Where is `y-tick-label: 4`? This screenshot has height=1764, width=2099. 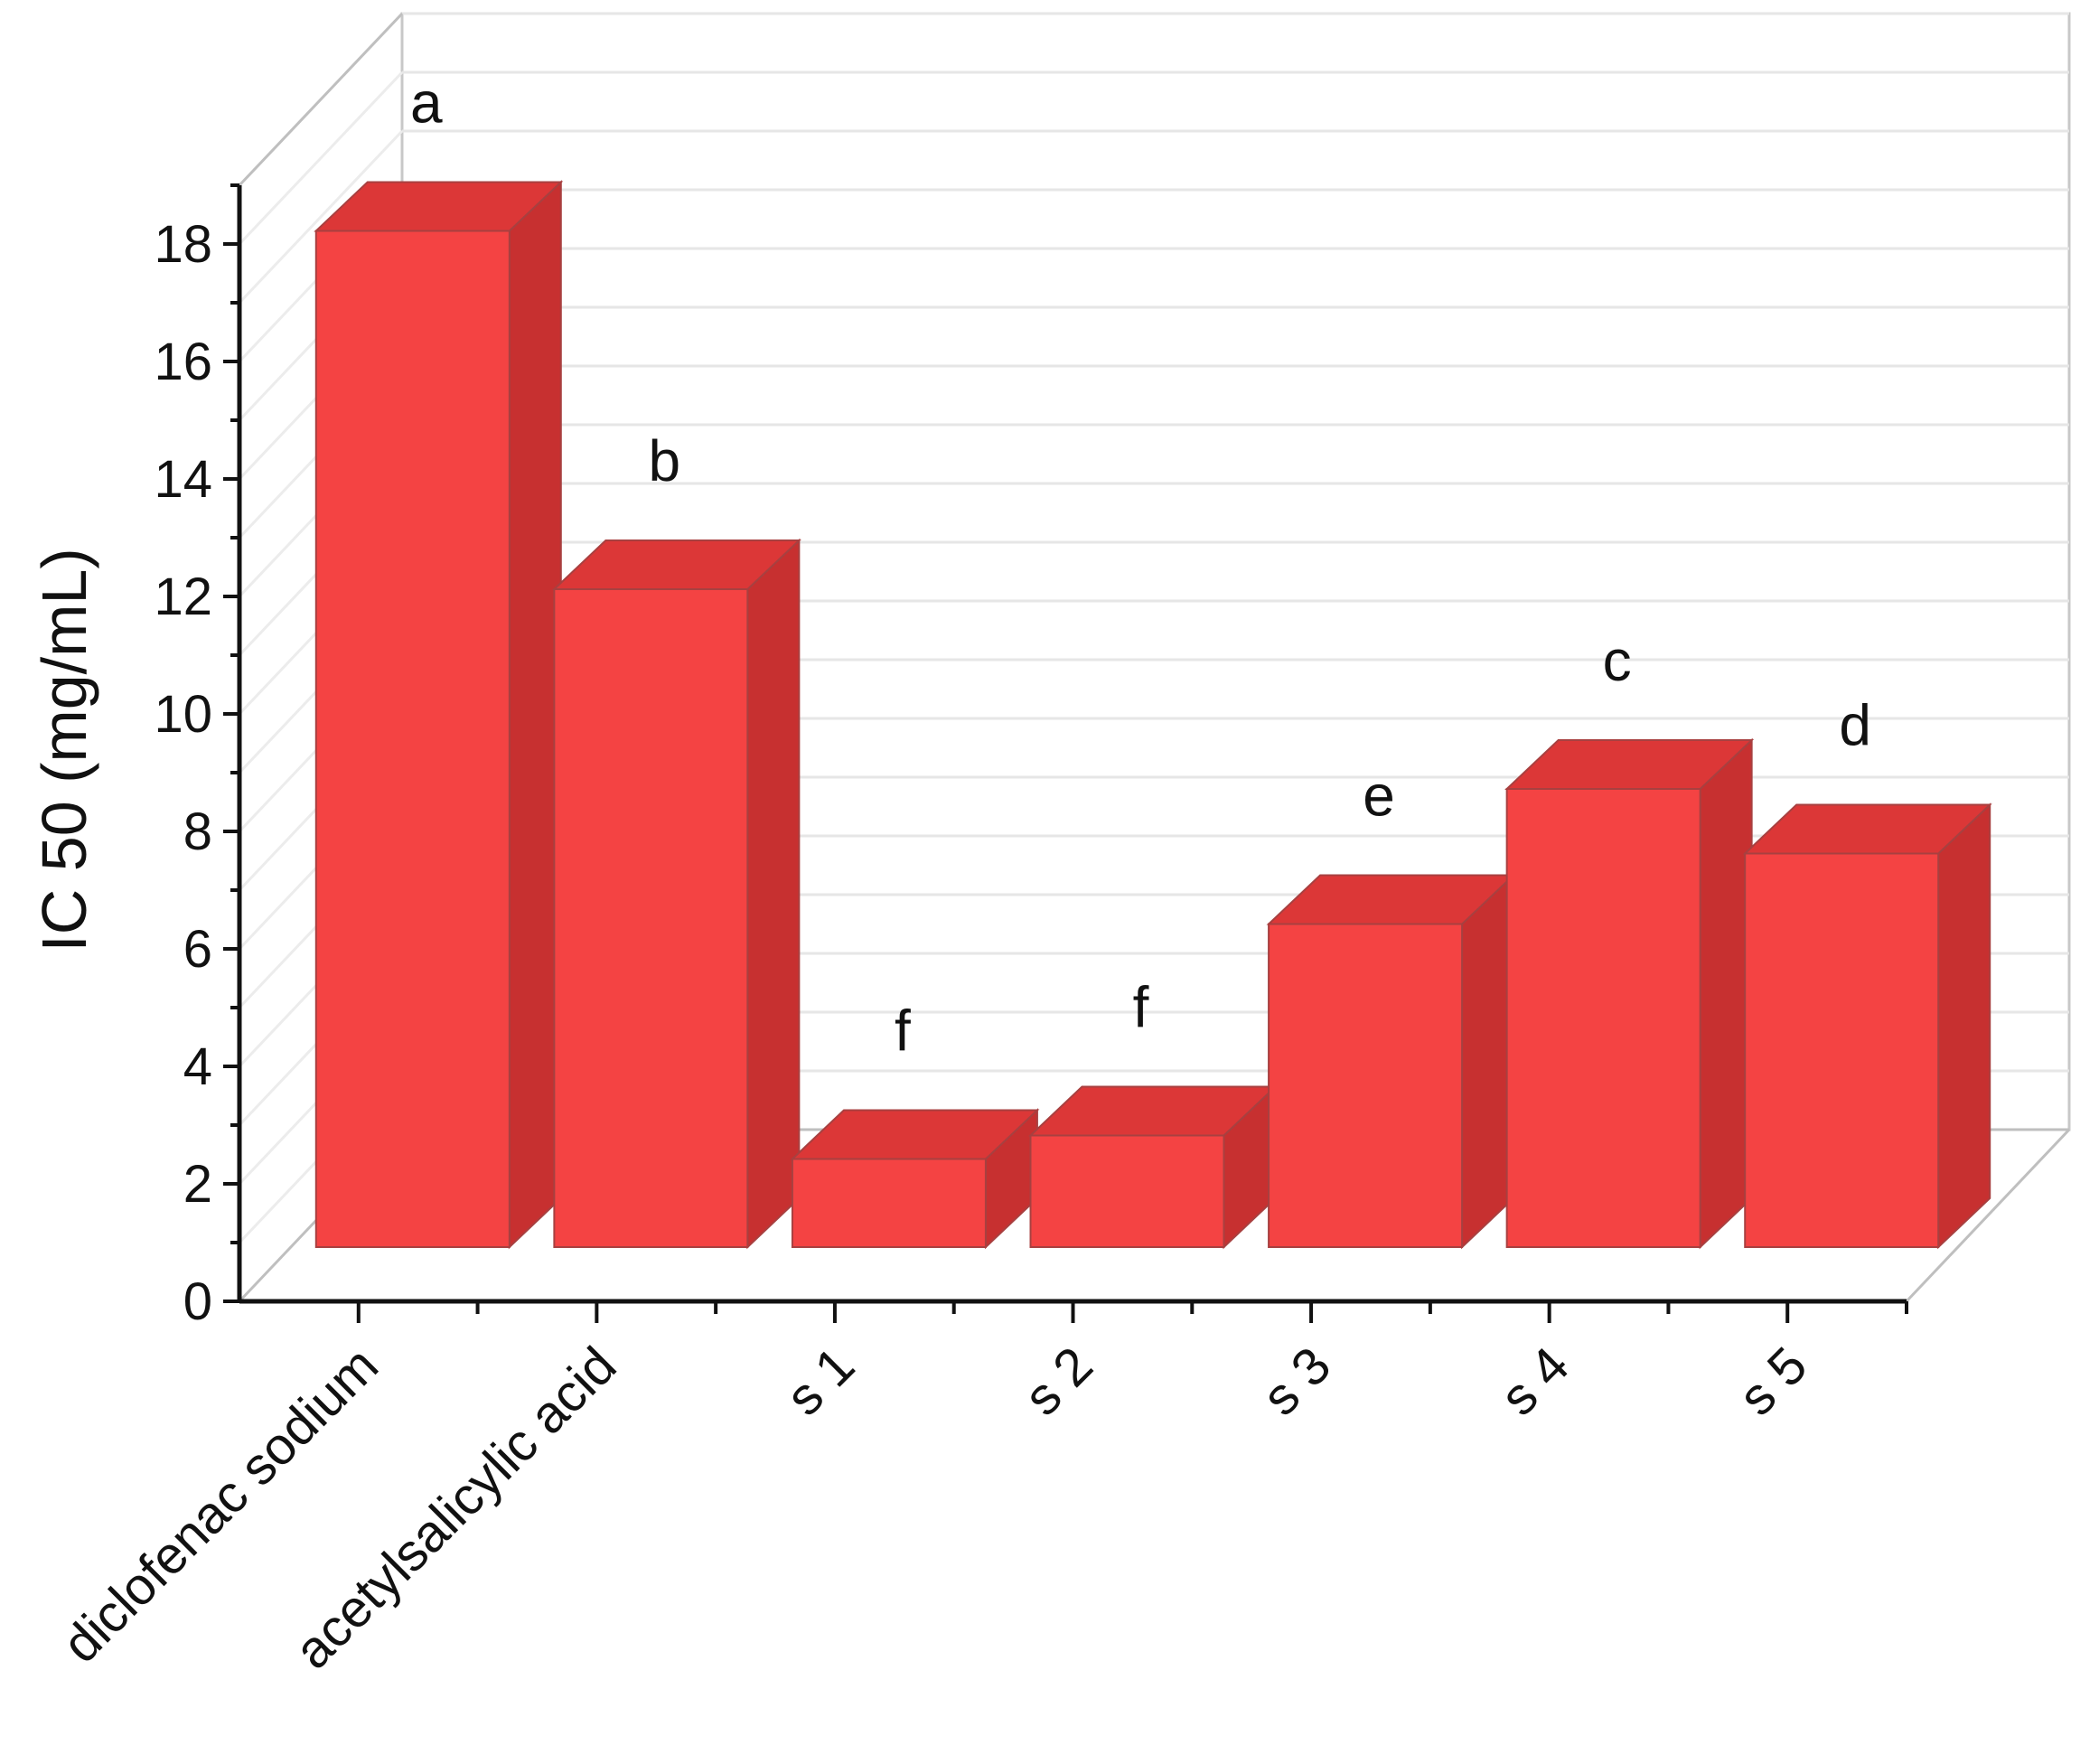 y-tick-label: 4 is located at coordinates (198, 1066).